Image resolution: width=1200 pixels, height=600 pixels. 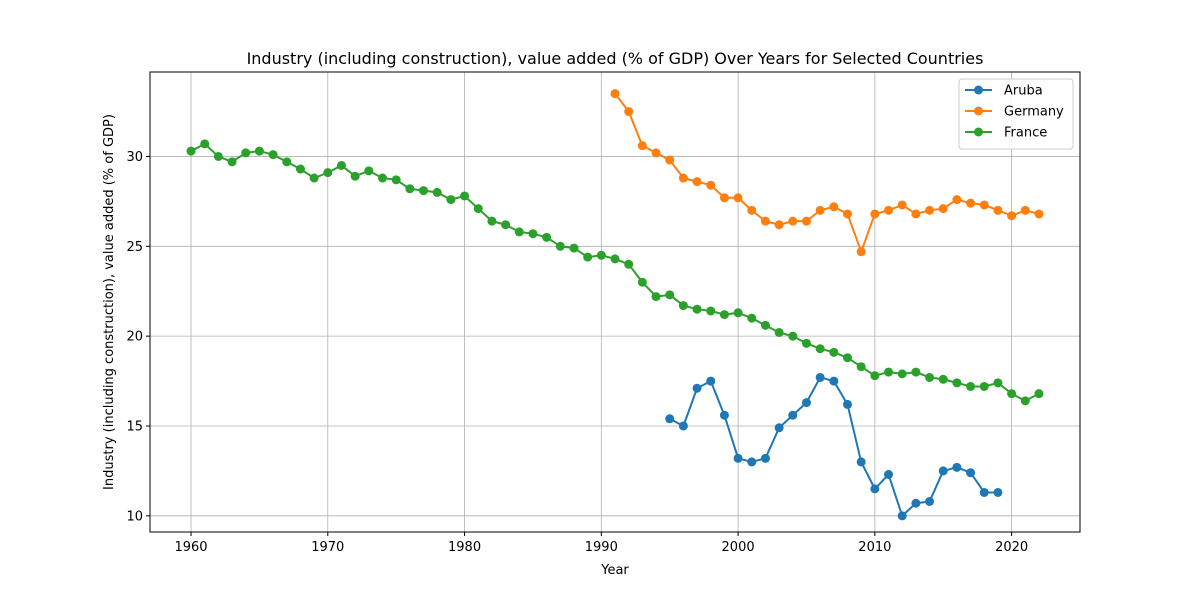 What do you see at coordinates (827, 173) in the screenshot?
I see `series-germany` at bounding box center [827, 173].